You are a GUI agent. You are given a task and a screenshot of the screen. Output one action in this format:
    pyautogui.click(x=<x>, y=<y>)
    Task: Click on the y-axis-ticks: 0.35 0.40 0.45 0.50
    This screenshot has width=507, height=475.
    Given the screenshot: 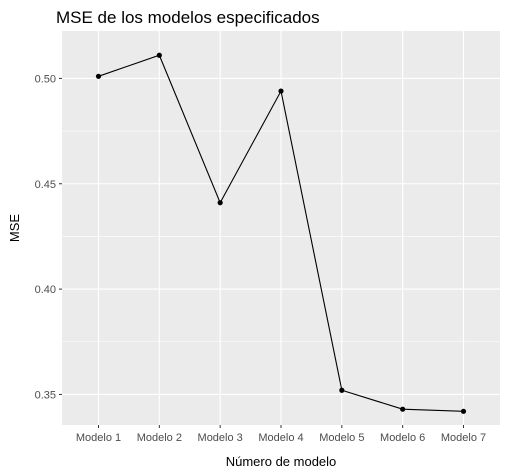 What is the action you would take?
    pyautogui.click(x=48, y=237)
    